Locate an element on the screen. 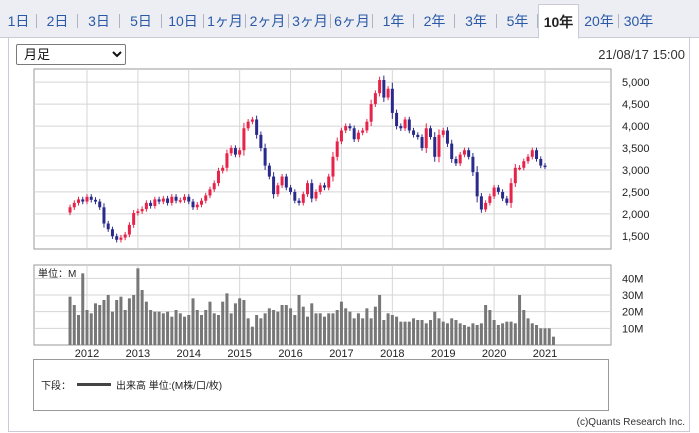 The width and height of the screenshot is (699, 433). tab-6ヶ月: 6ヶ月 is located at coordinates (352, 21).